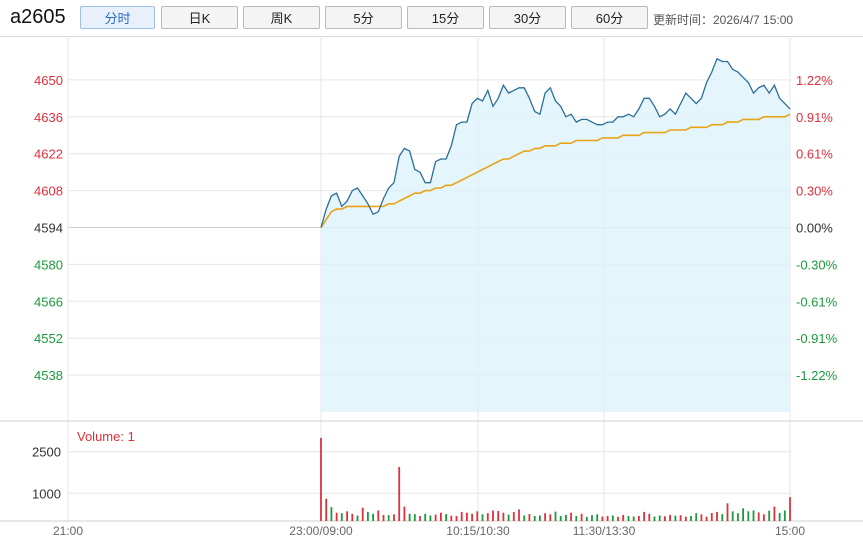 This screenshot has width=863, height=537. I want to click on y-tick-left: 4552, so click(48, 338).